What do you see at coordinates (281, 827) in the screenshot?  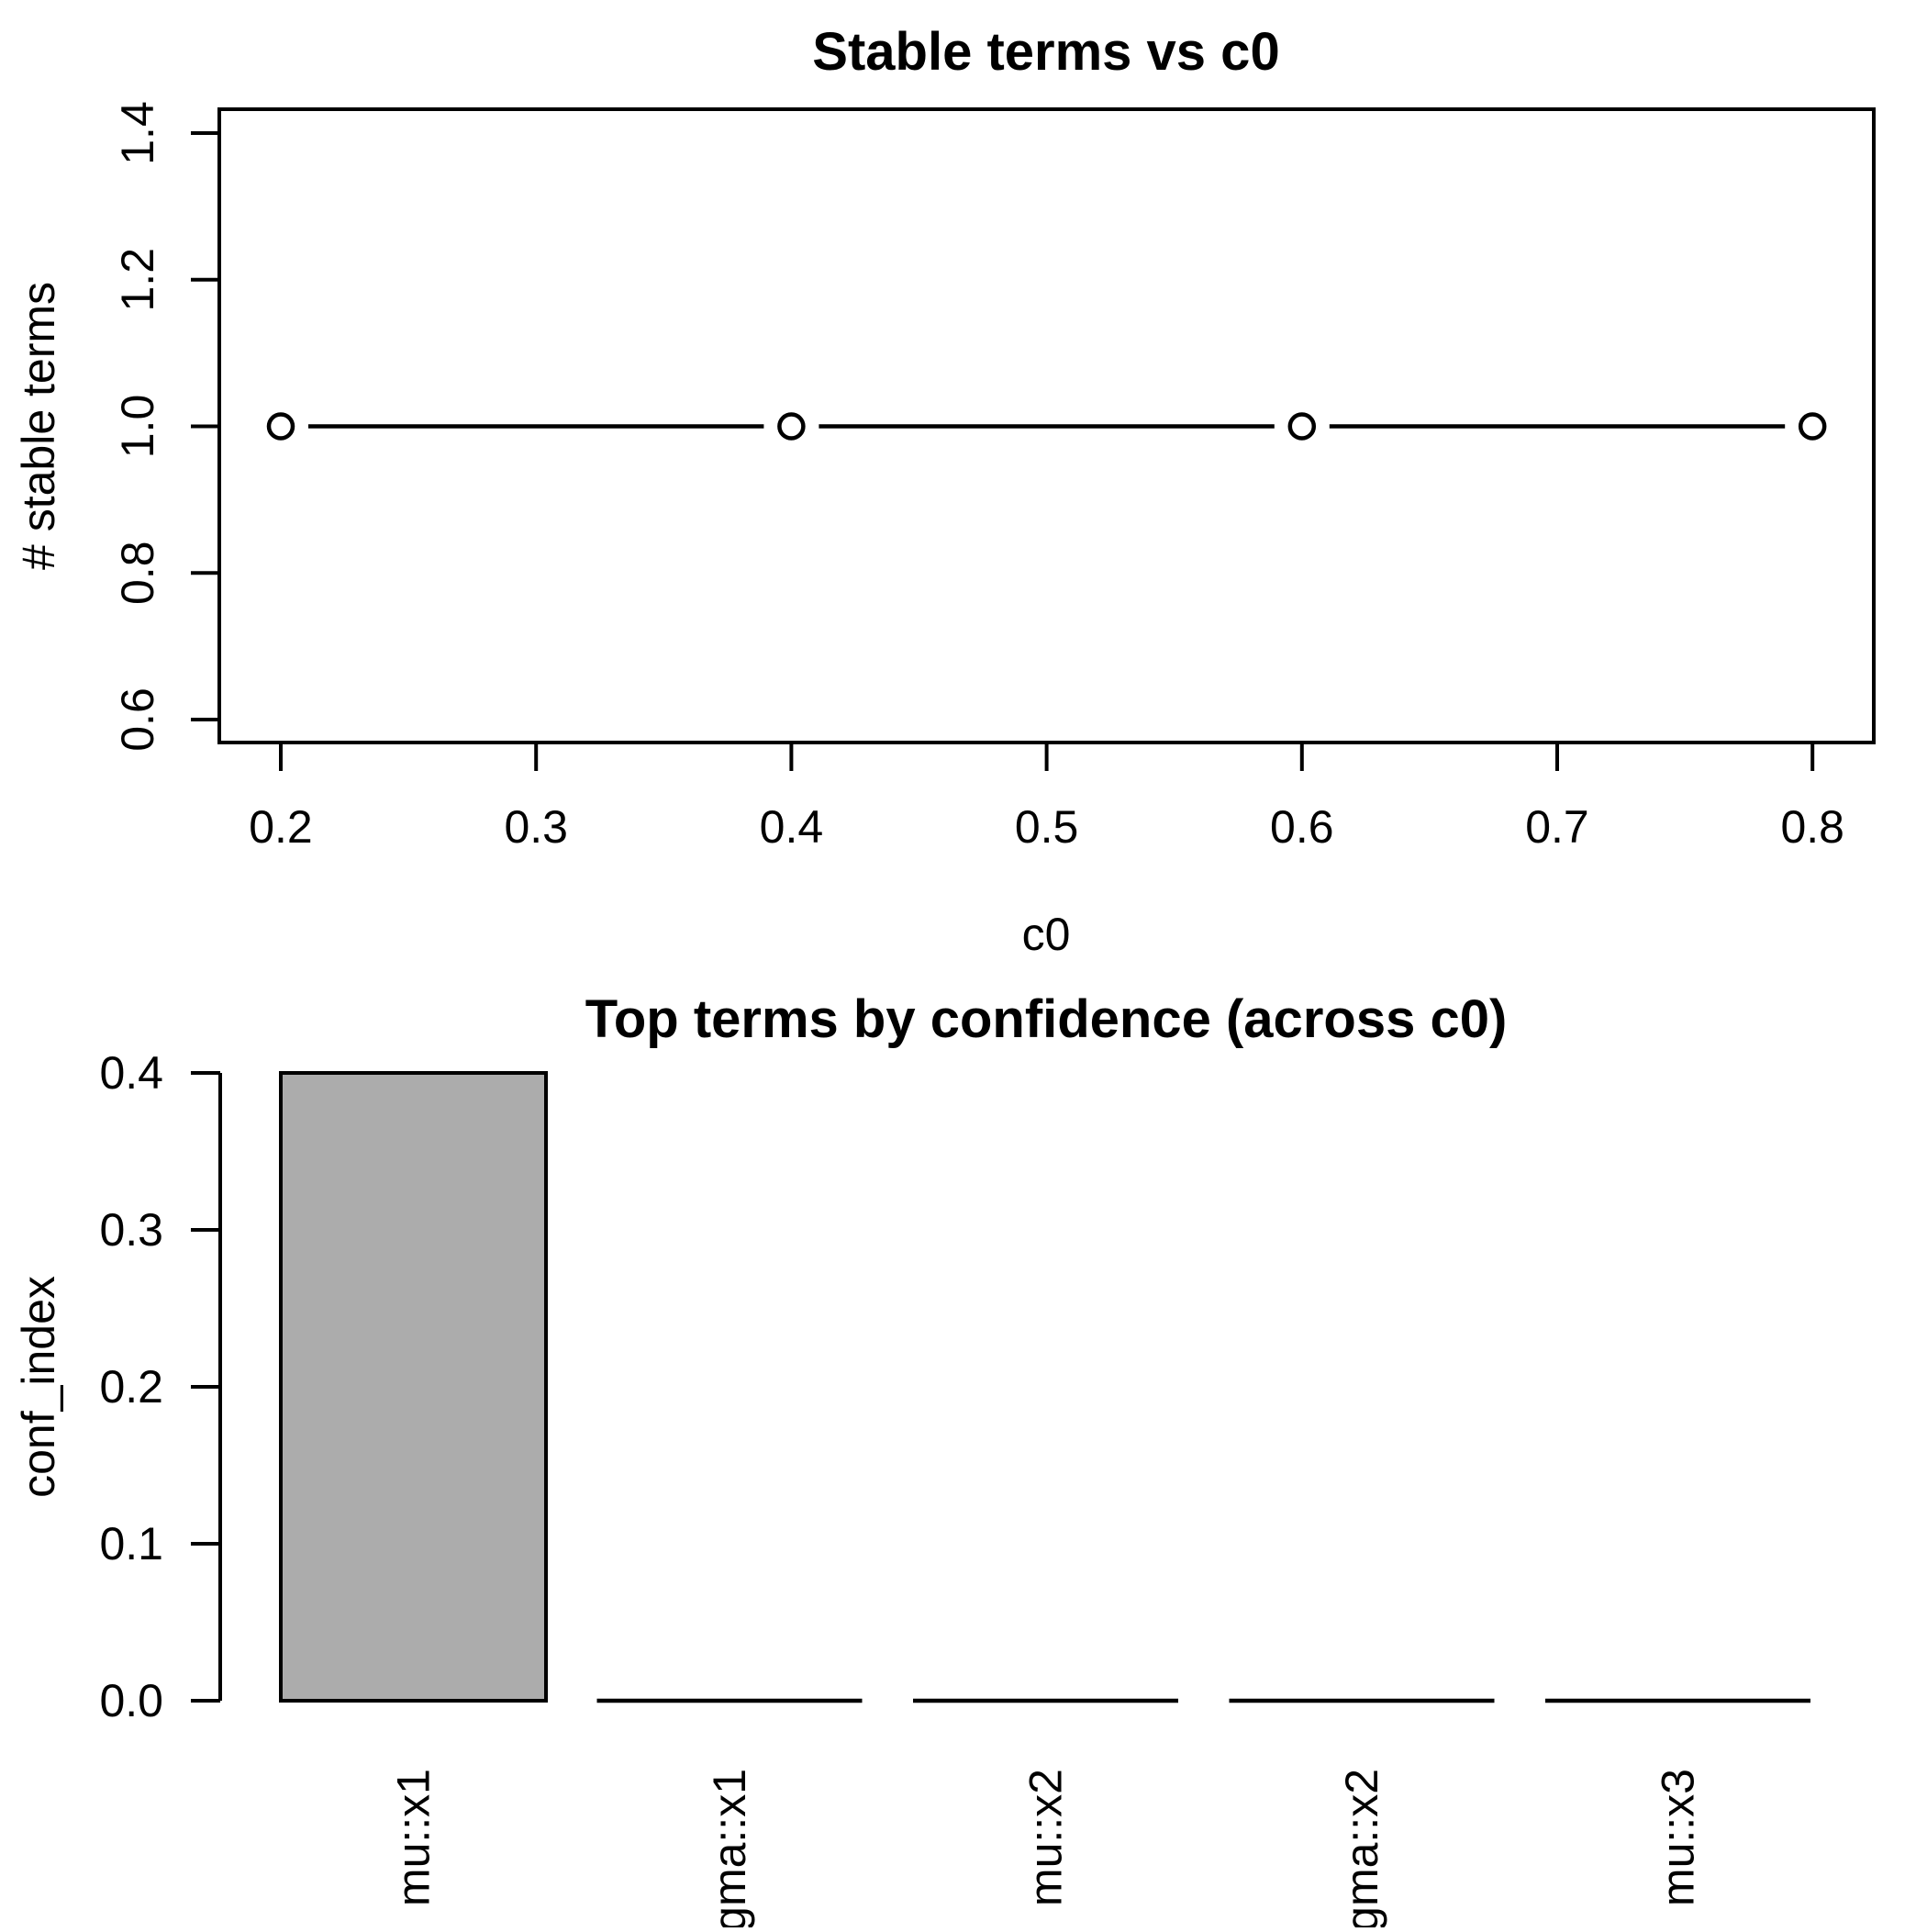 I see `x-tick-label: 0.2` at bounding box center [281, 827].